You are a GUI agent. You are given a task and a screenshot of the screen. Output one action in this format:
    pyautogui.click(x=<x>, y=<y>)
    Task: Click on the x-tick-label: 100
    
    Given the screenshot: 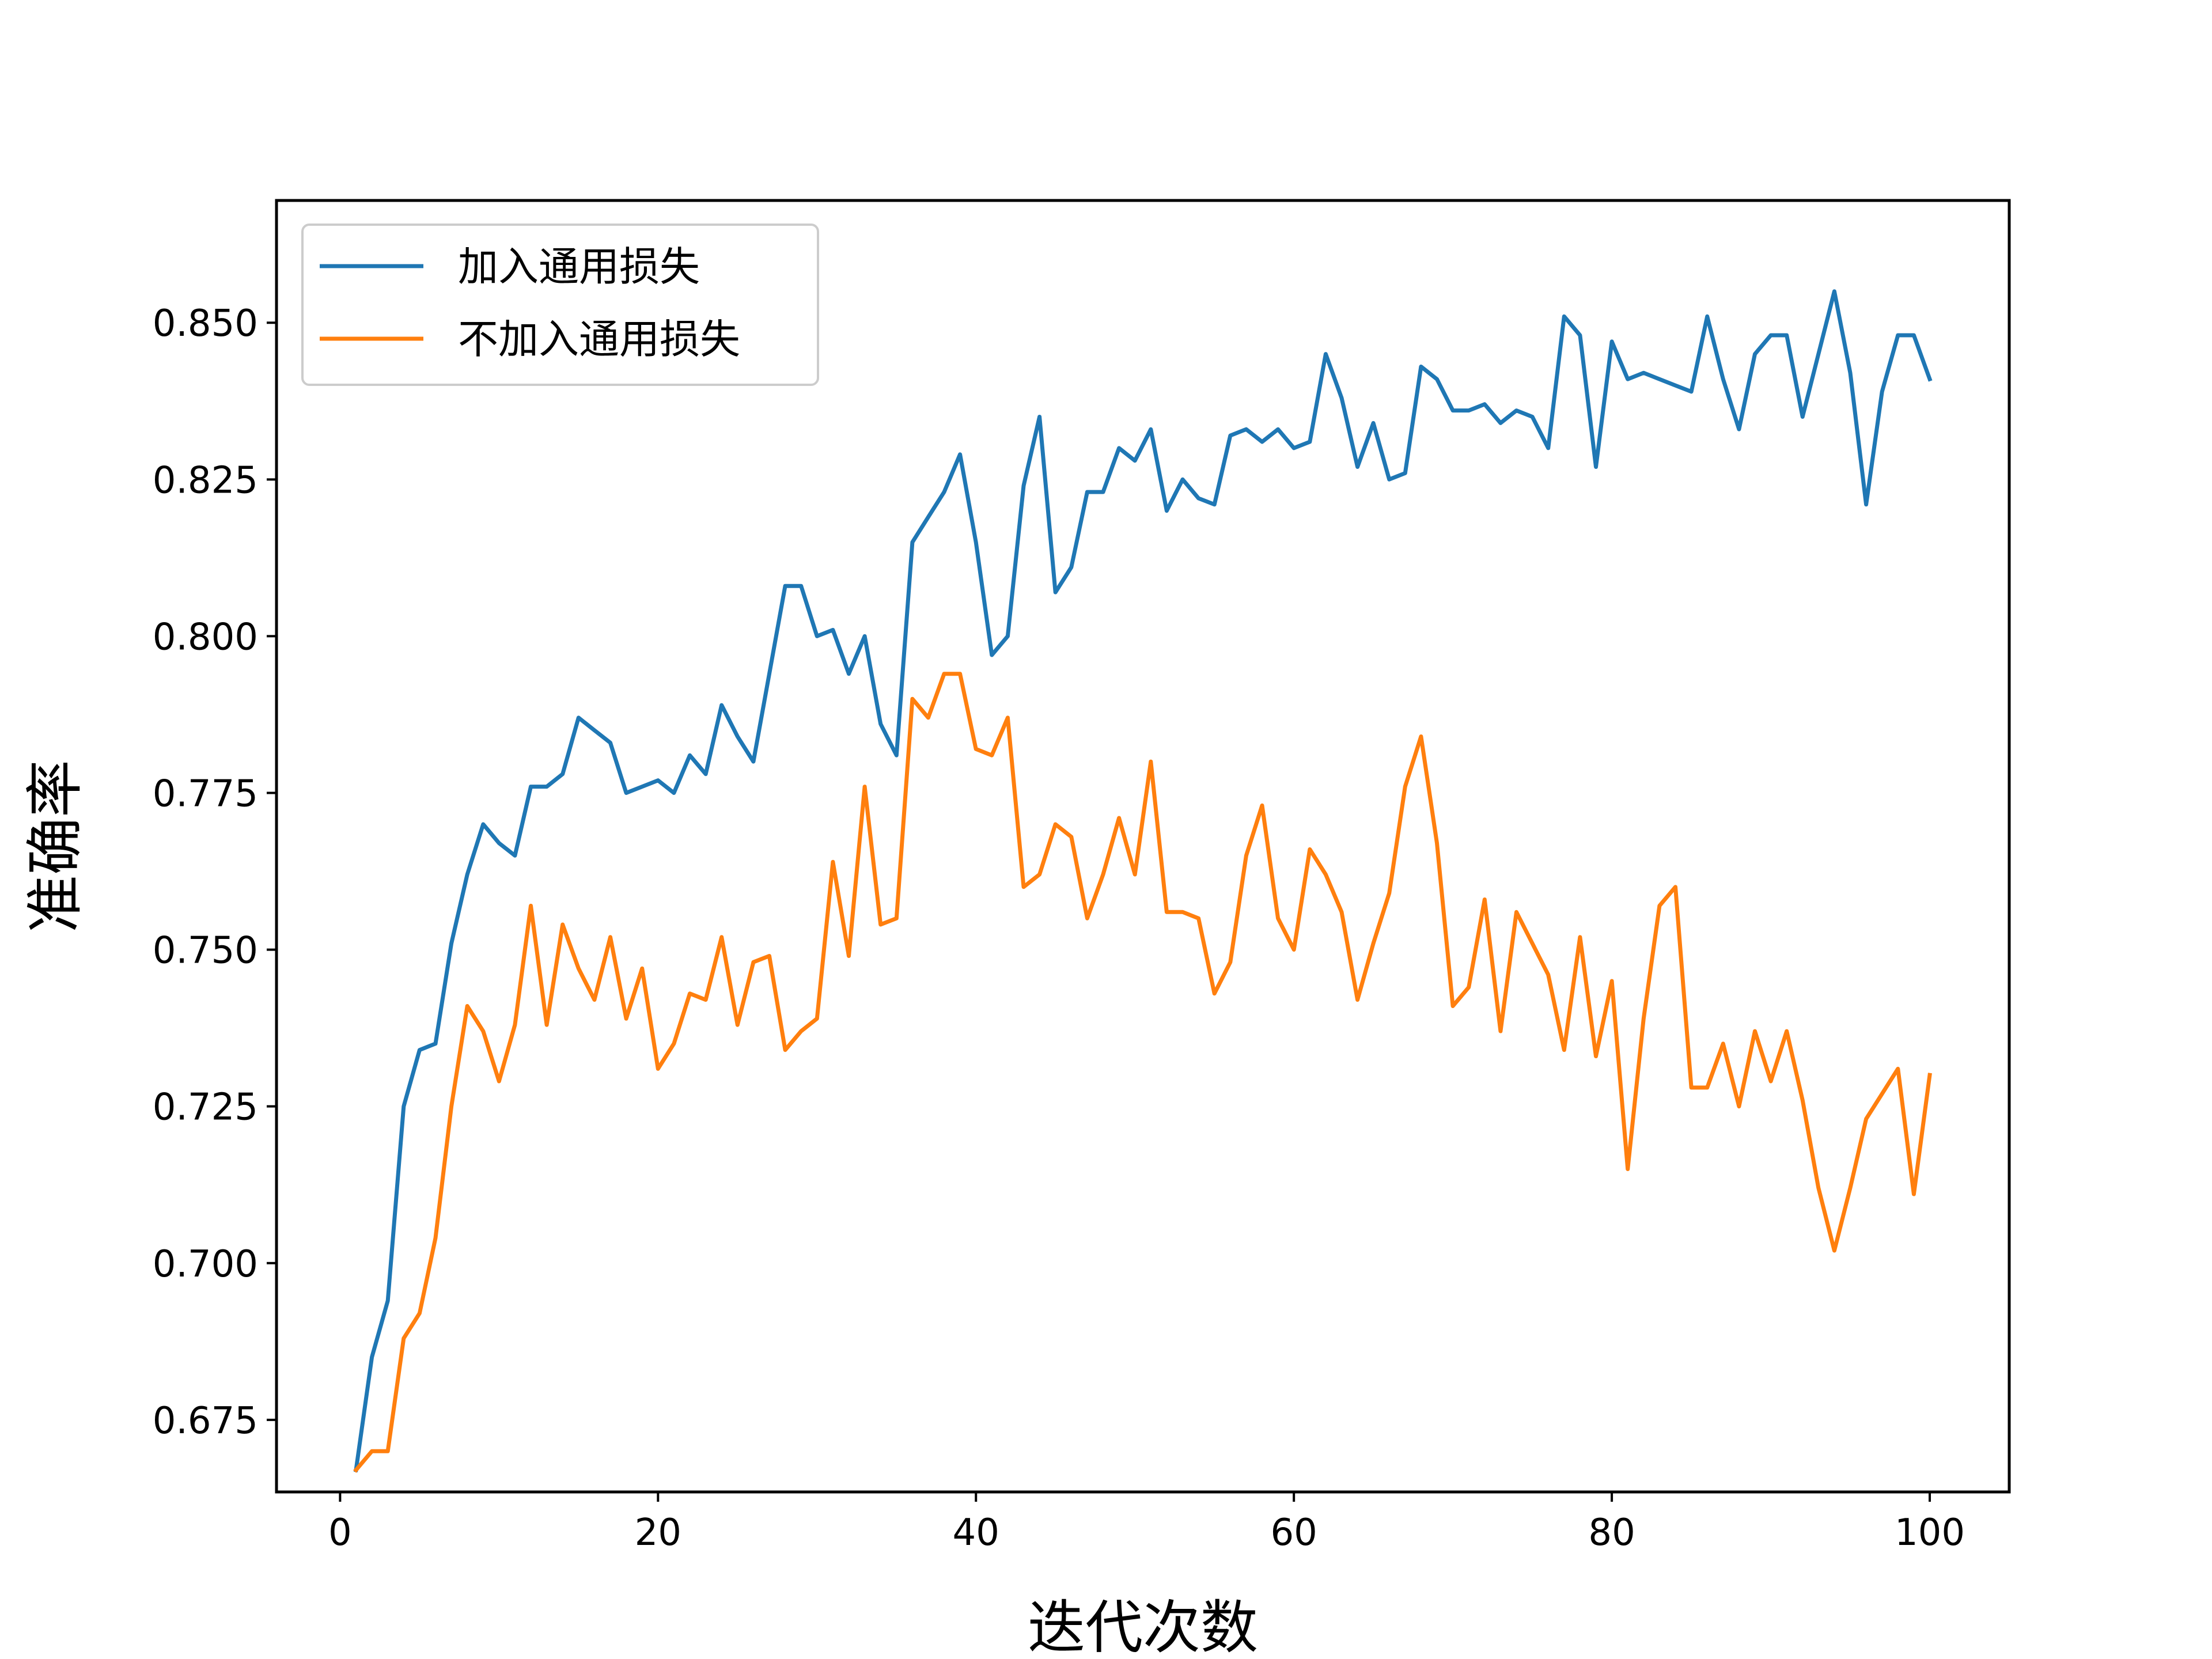 What is the action you would take?
    pyautogui.click(x=1930, y=1533)
    